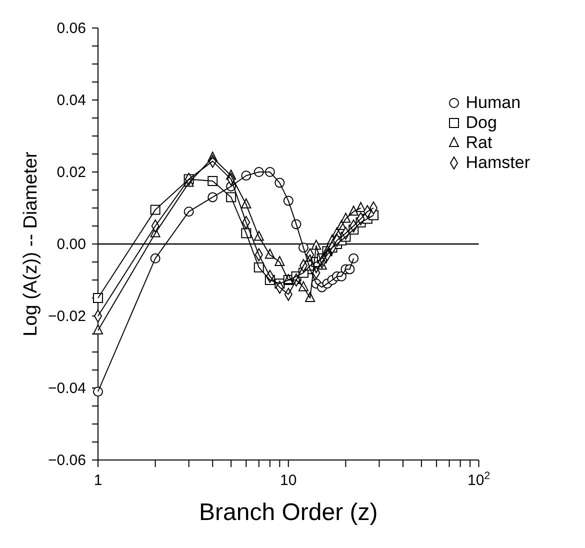  Describe the element at coordinates (481, 123) in the screenshot. I see `legend-label: Dog` at that location.